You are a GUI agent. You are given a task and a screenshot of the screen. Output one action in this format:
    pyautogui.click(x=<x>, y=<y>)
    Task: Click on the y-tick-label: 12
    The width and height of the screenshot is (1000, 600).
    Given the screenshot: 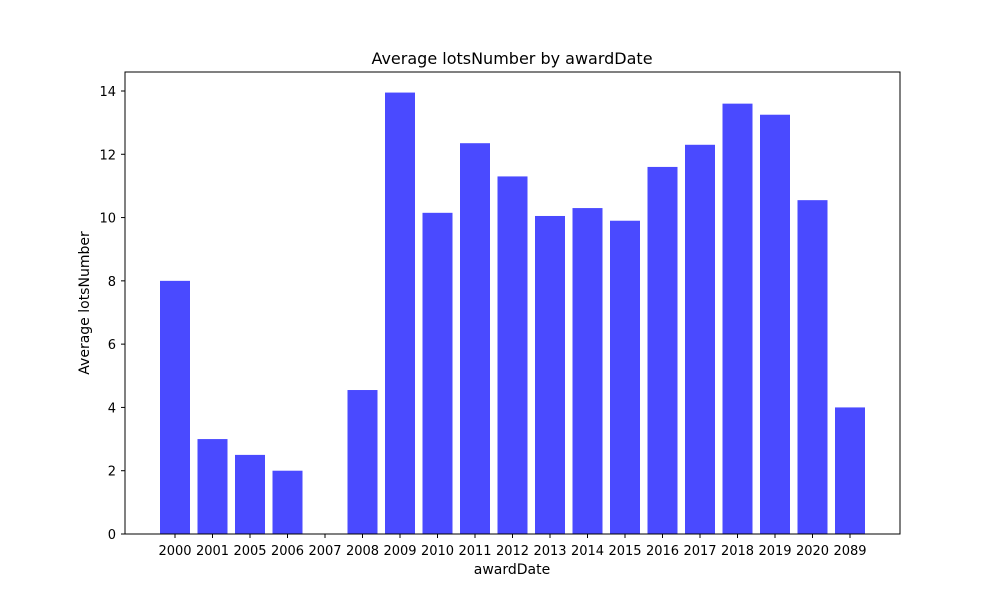 What is the action you would take?
    pyautogui.click(x=107, y=155)
    